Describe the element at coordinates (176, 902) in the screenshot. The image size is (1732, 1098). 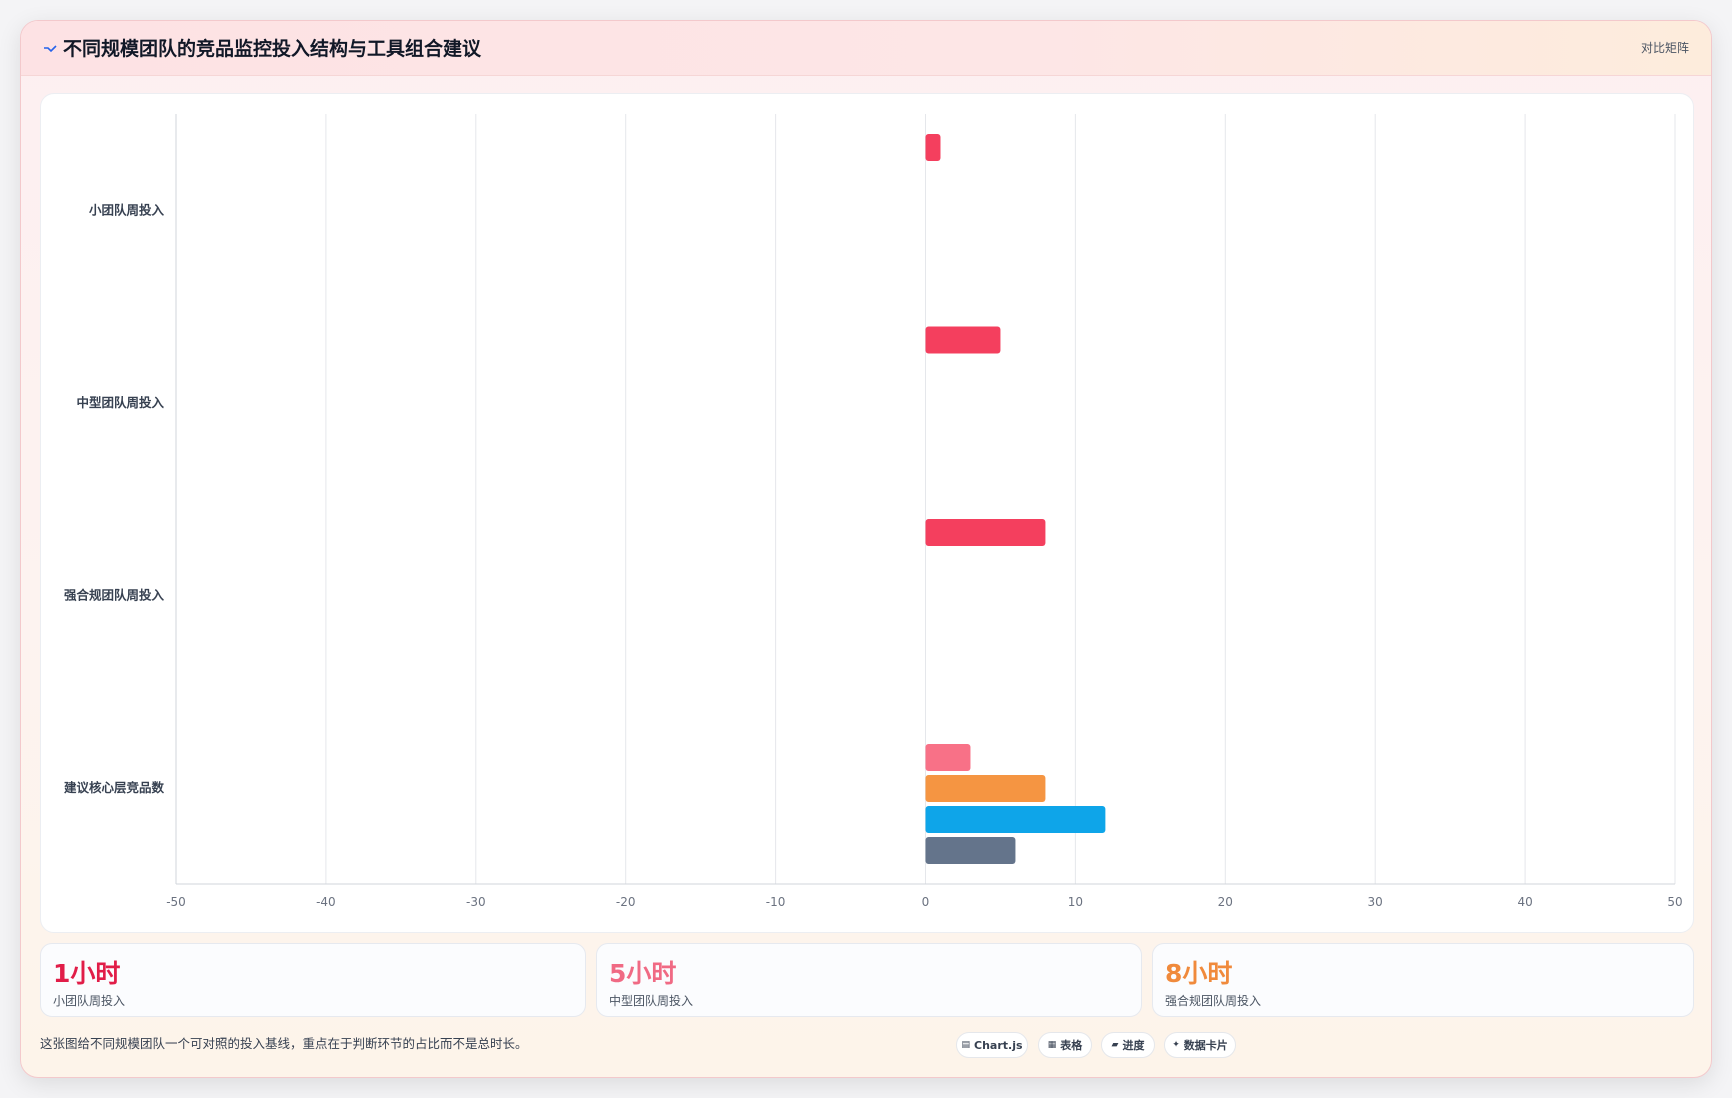
I see `x-tick-label: -50` at that location.